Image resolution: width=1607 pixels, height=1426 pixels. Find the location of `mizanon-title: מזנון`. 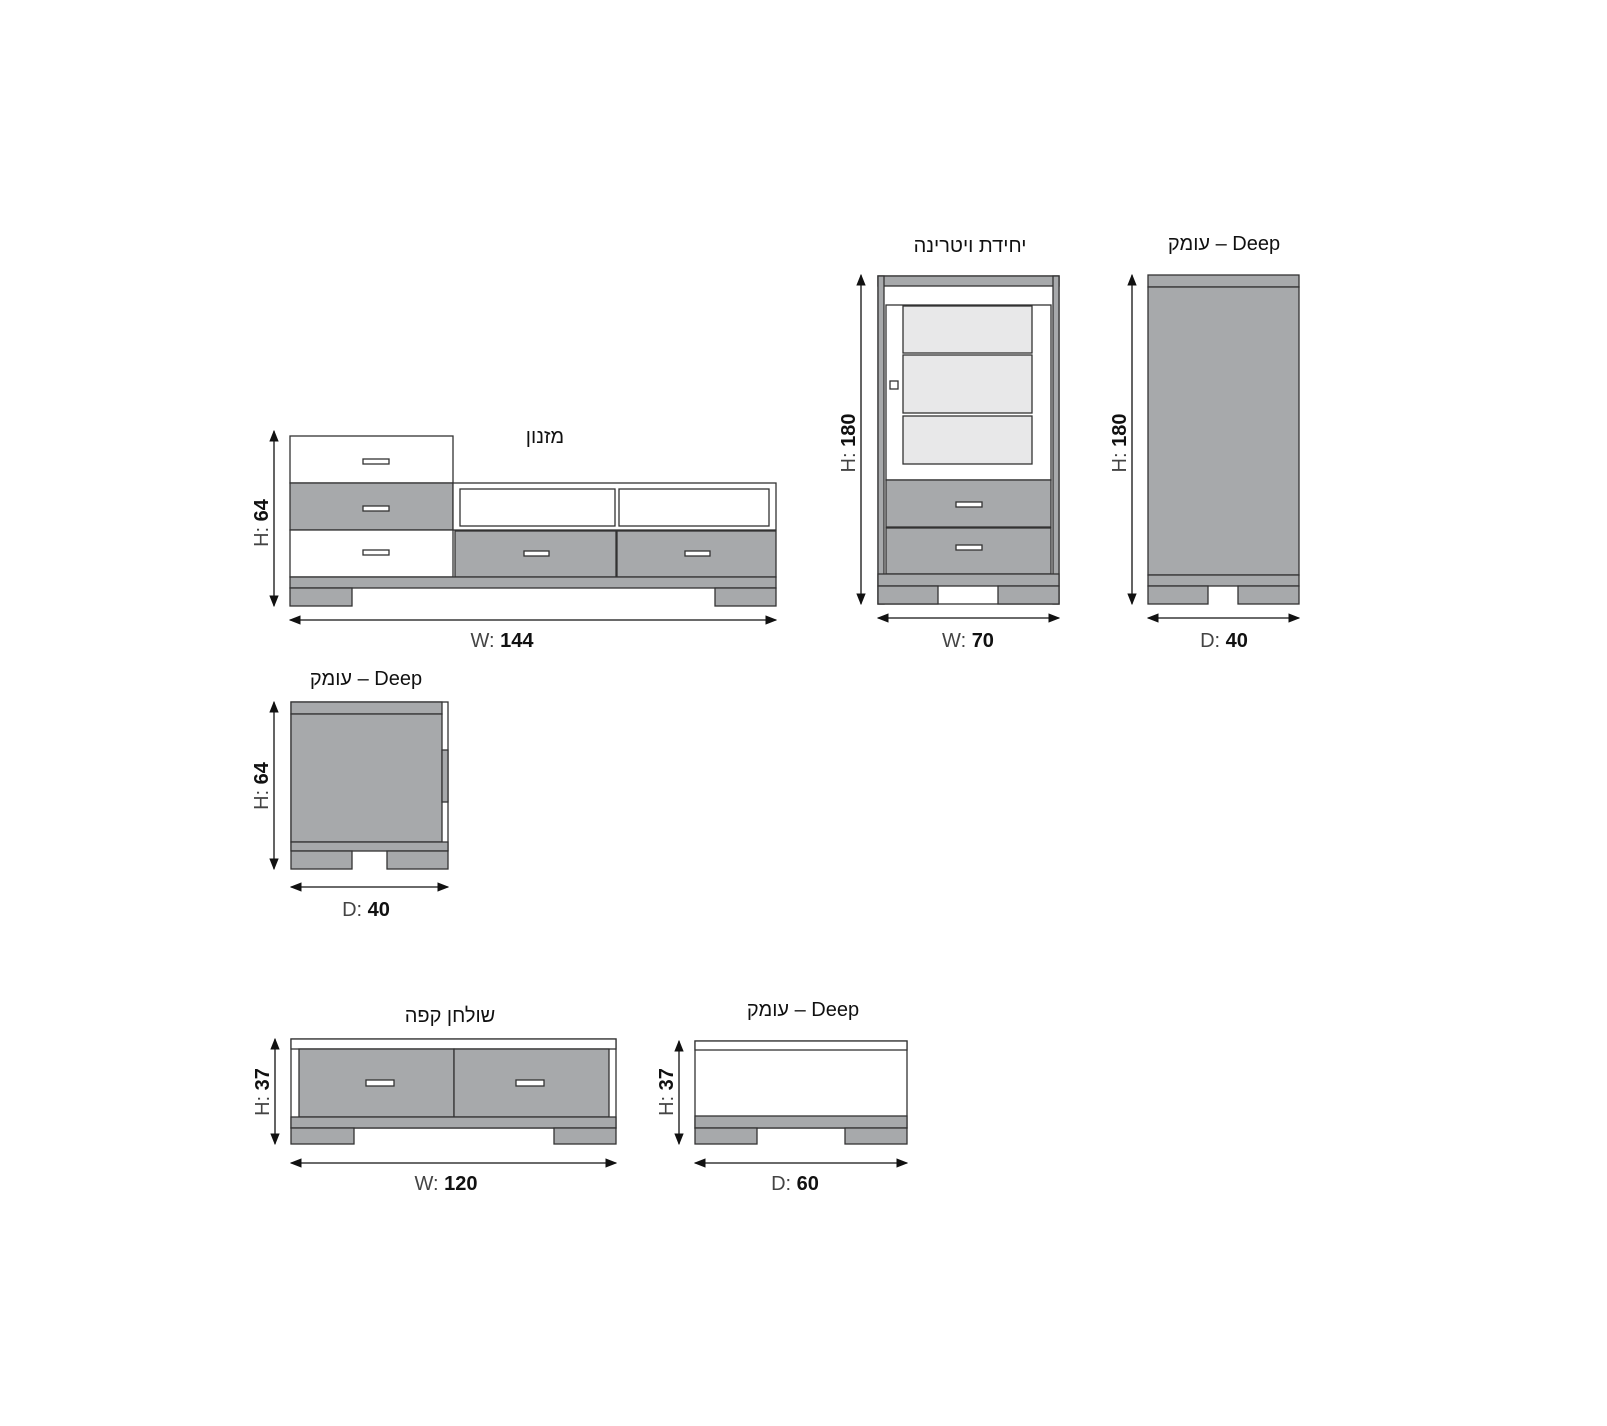

mizanon-title: מזנון is located at coordinates (545, 437).